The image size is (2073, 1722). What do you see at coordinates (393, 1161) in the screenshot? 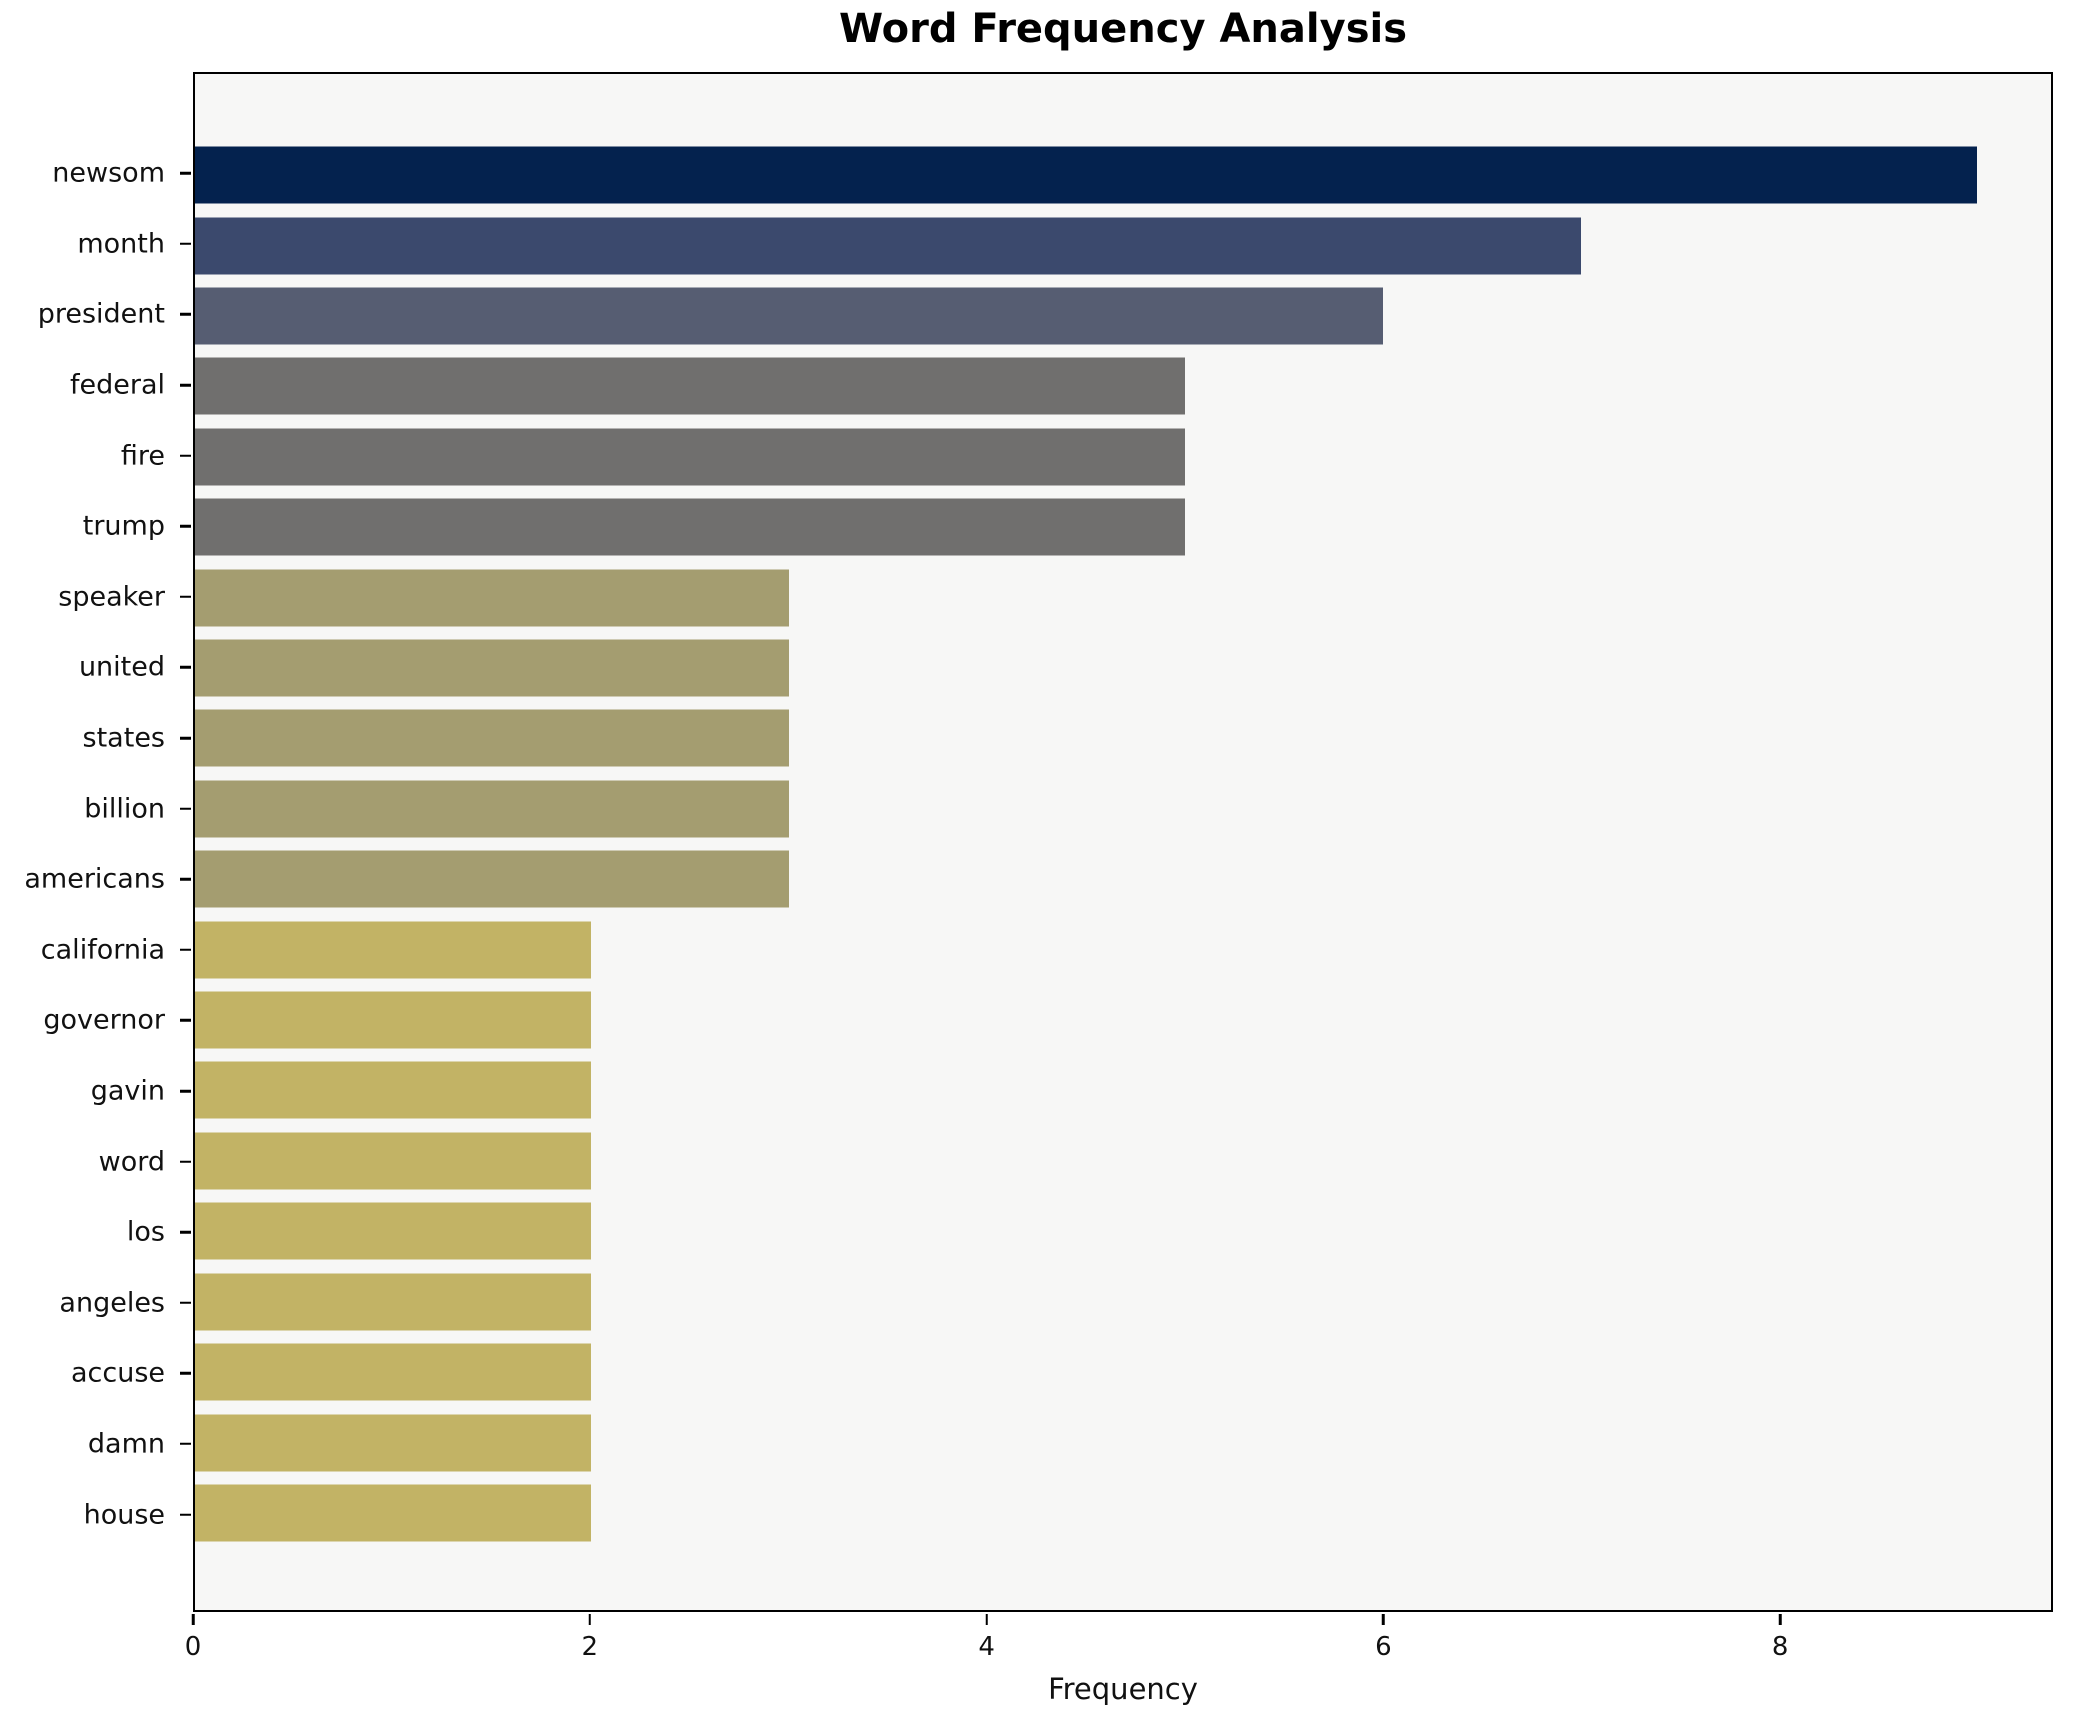
I see `bar-word` at bounding box center [393, 1161].